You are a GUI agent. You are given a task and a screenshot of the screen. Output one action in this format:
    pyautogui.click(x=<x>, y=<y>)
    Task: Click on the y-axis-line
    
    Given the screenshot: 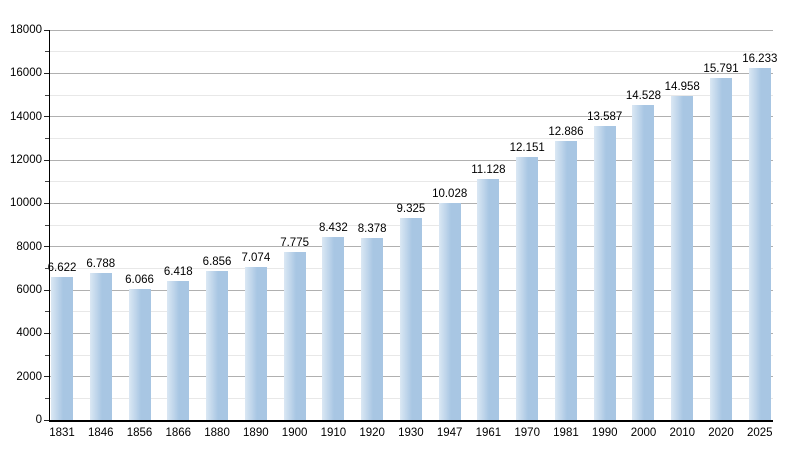 What is the action you would take?
    pyautogui.click(x=49, y=225)
    